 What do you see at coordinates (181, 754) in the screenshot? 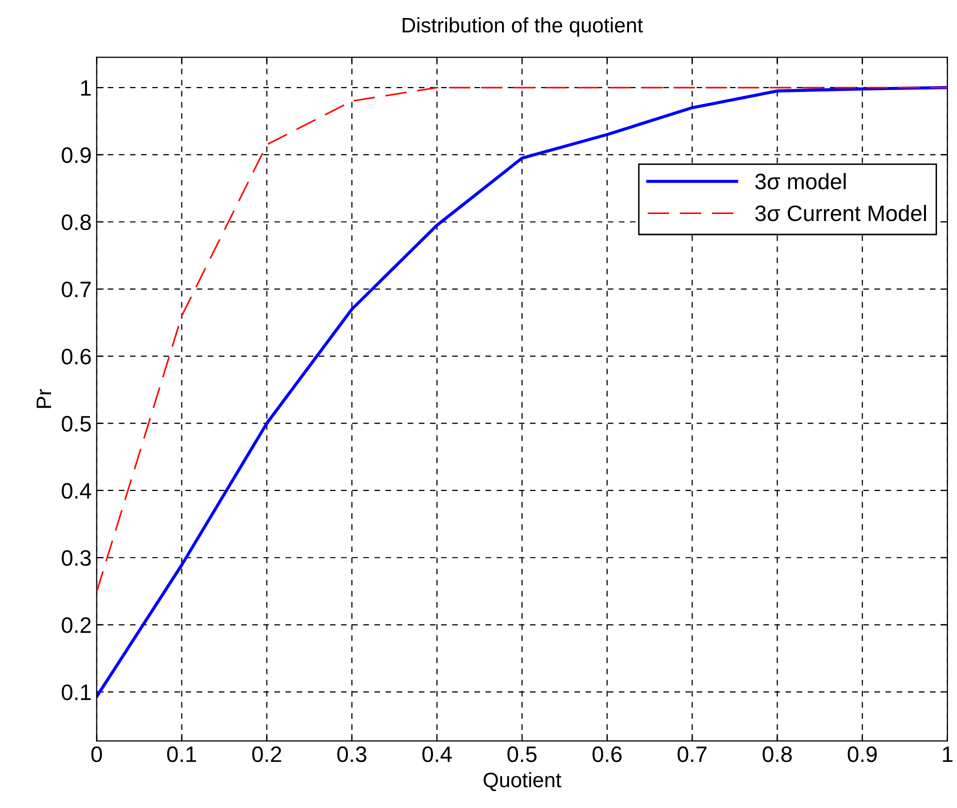
I see `x-tick-label: 0.1` at bounding box center [181, 754].